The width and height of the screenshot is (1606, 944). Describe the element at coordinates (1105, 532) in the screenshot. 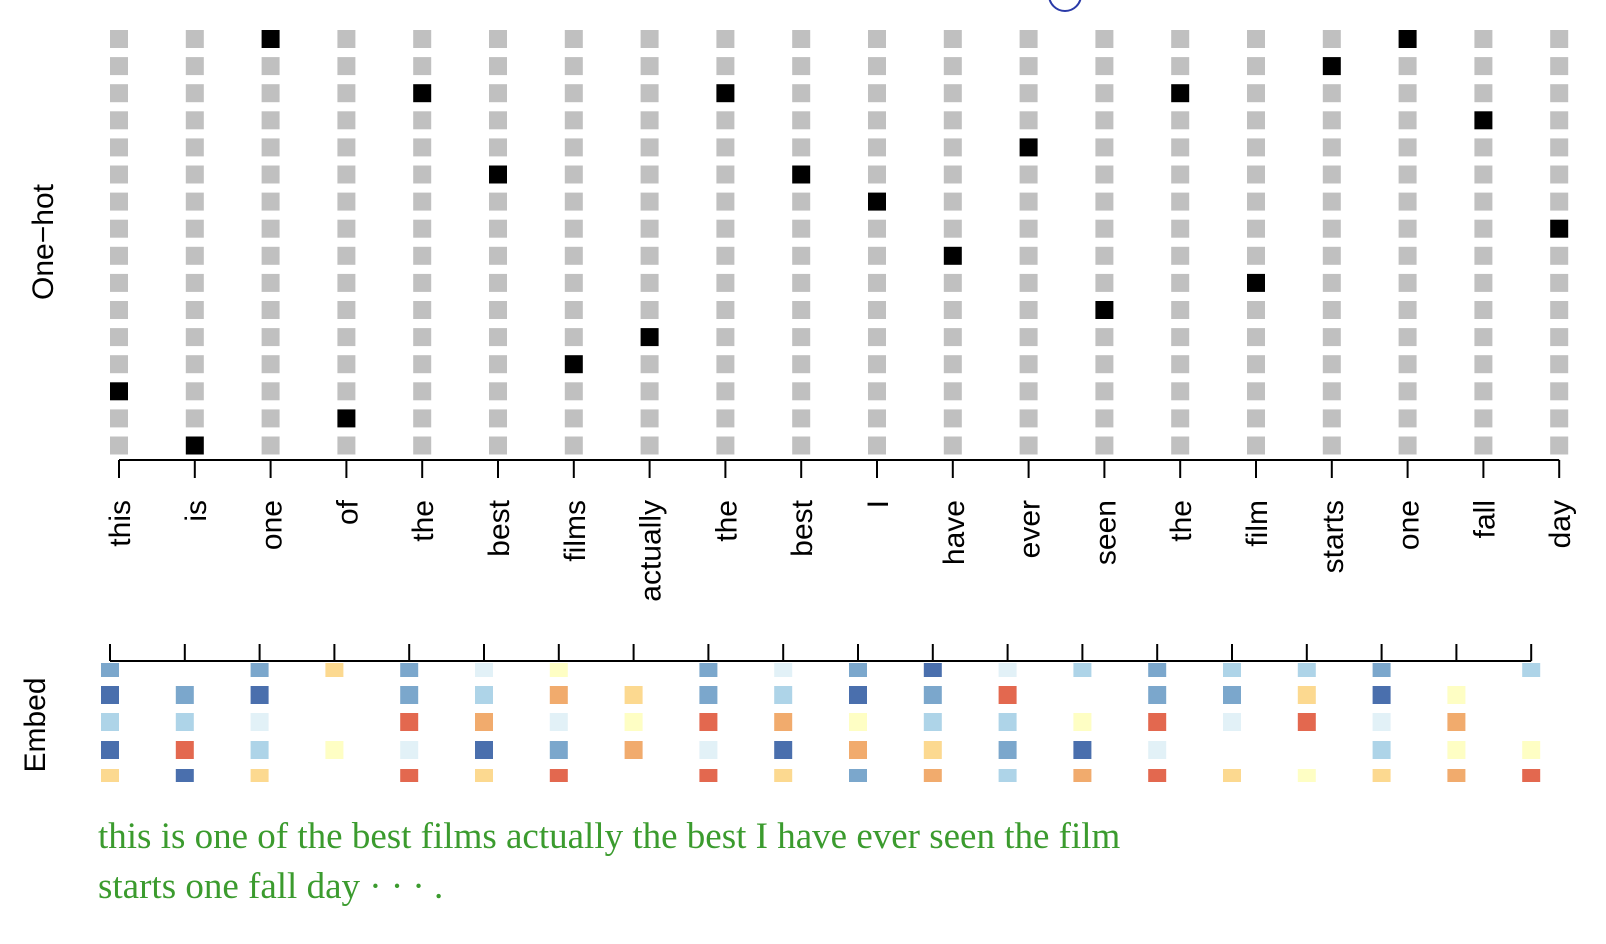

I see `token-label: seen` at that location.